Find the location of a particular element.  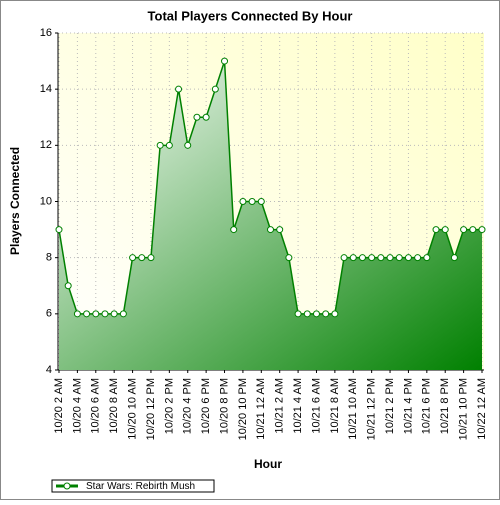

x-tick-label: 10/21 8 AM is located at coordinates (335, 406).